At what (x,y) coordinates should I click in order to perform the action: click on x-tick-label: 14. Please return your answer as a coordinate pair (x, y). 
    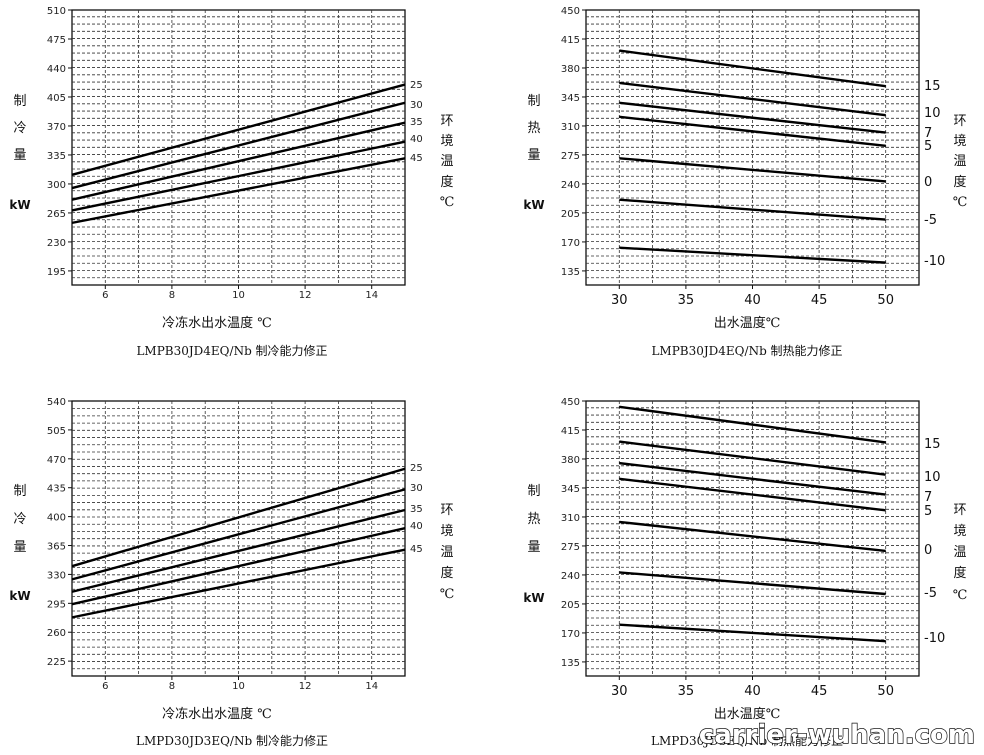
    Looking at the image, I should click on (371, 295).